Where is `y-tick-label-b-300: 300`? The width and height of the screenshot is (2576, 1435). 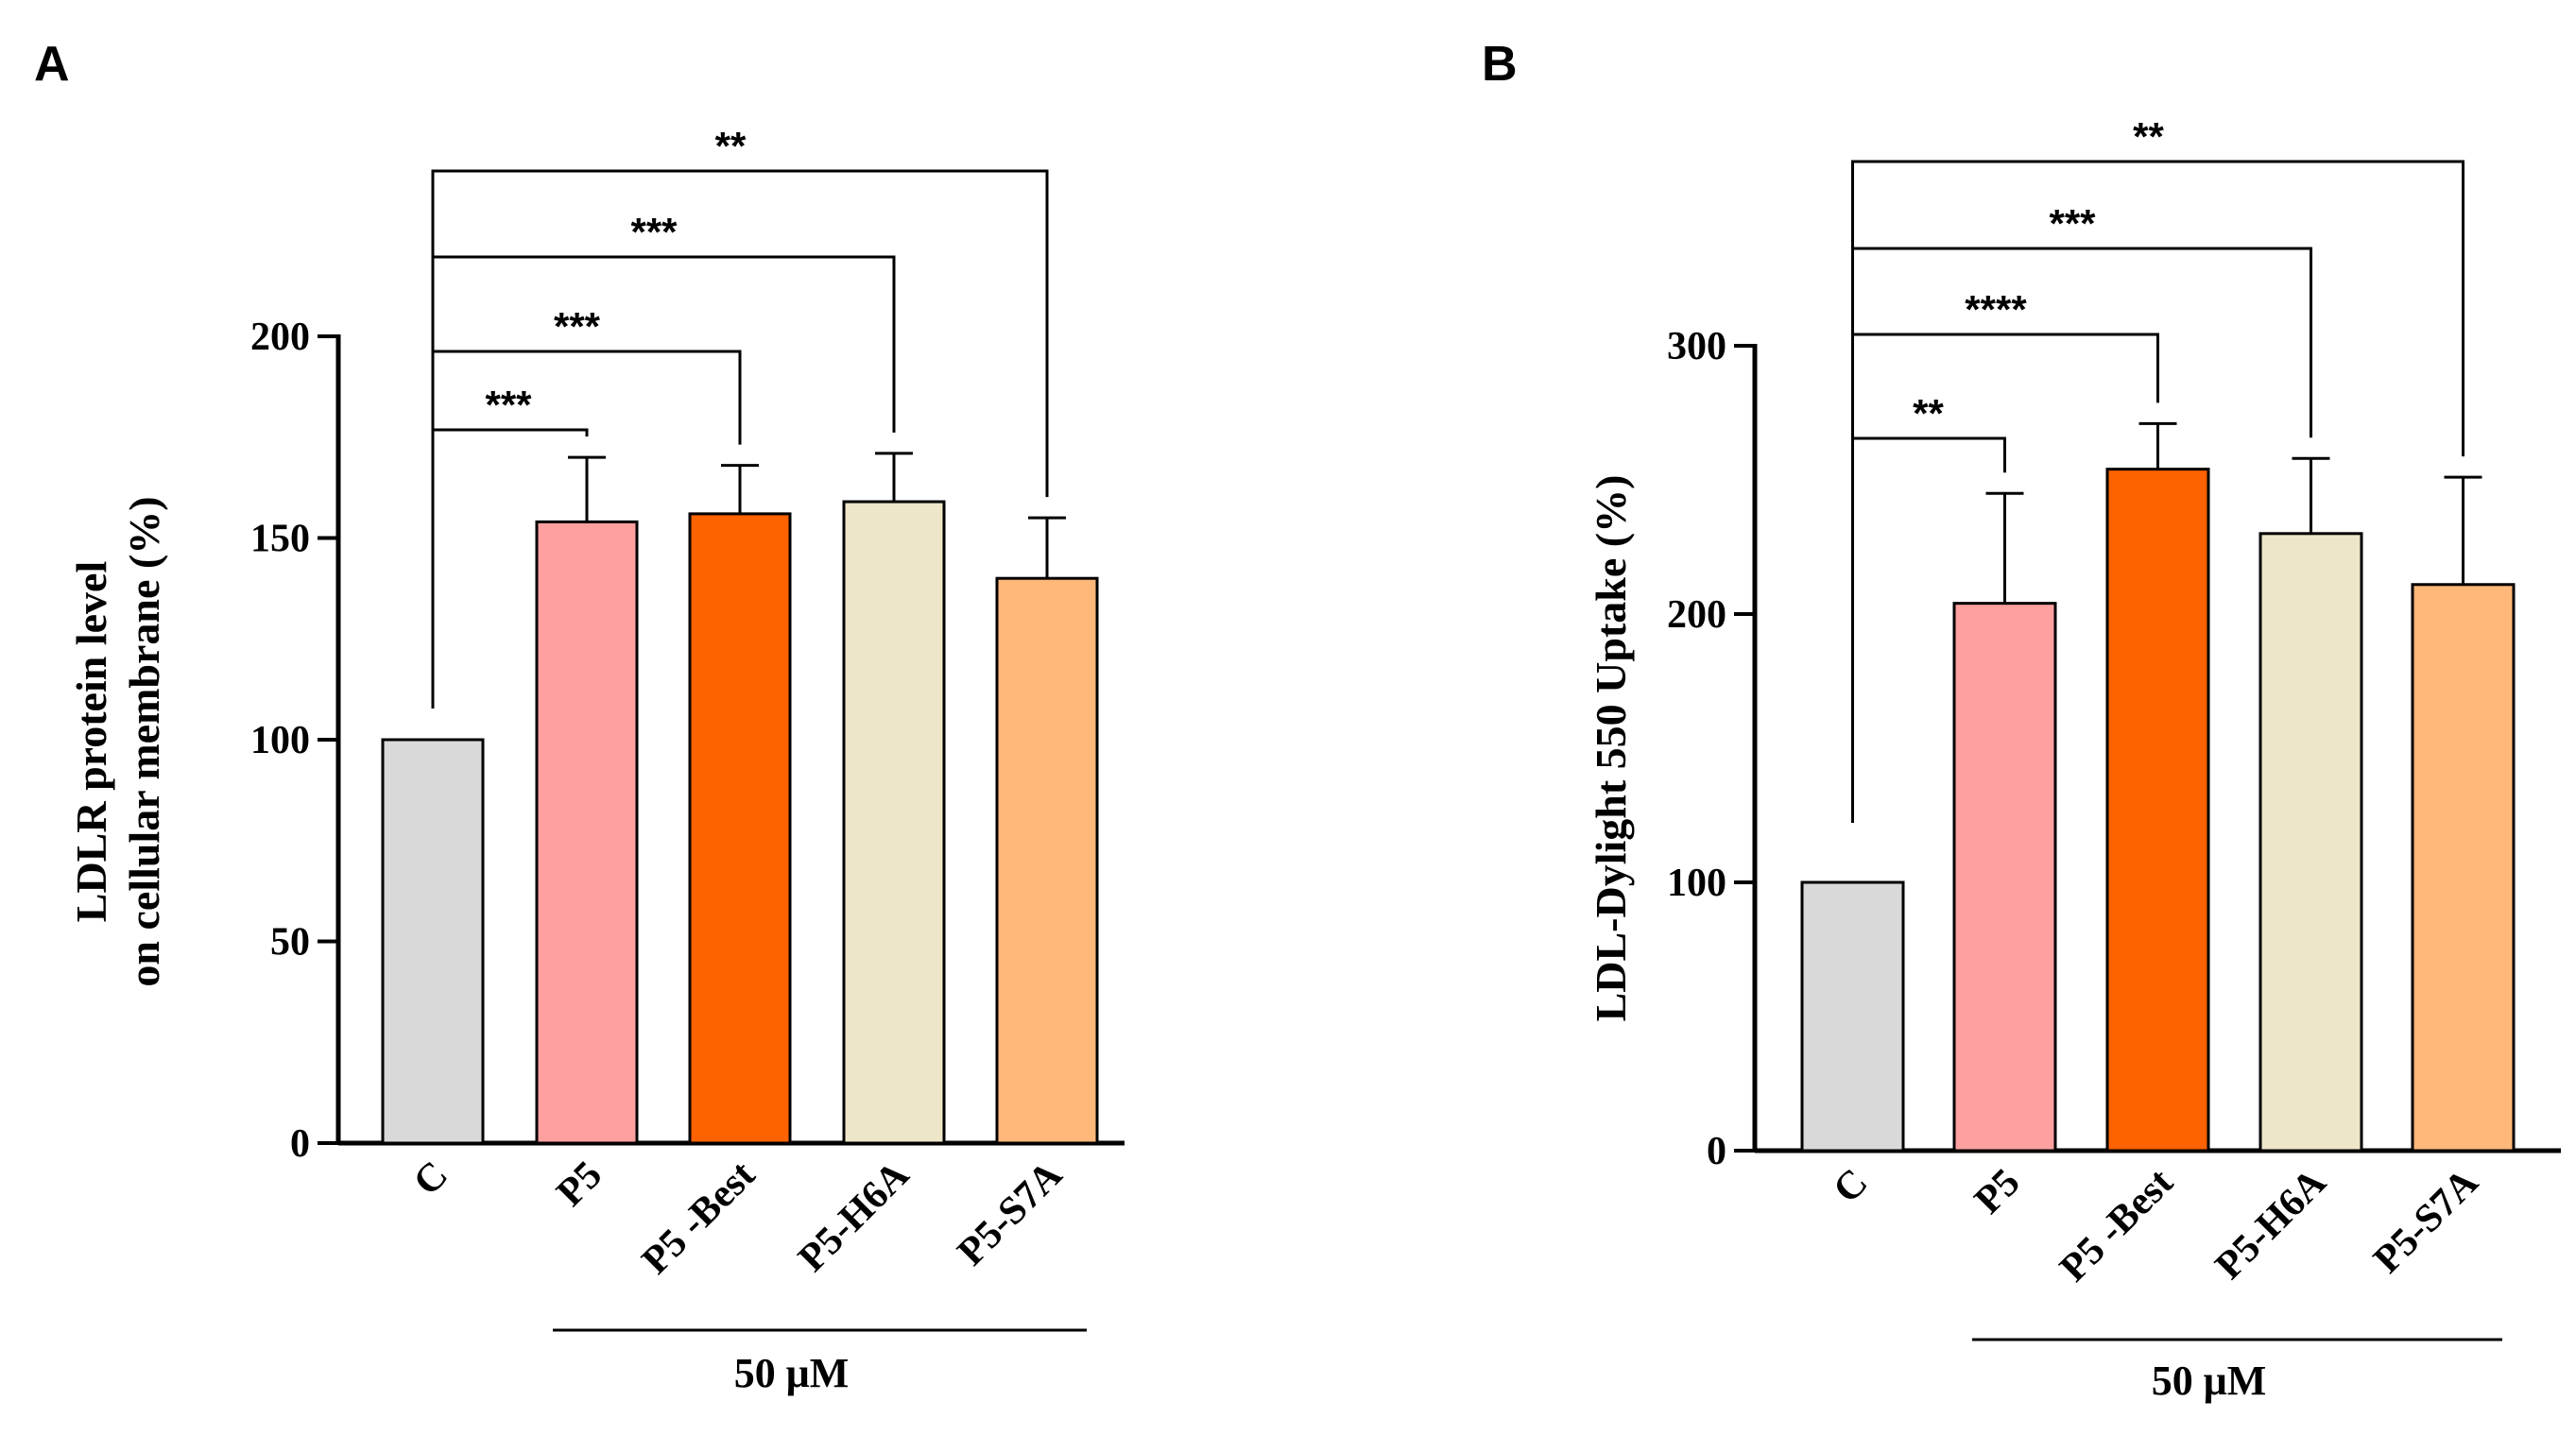 y-tick-label-b-300: 300 is located at coordinates (1696, 347).